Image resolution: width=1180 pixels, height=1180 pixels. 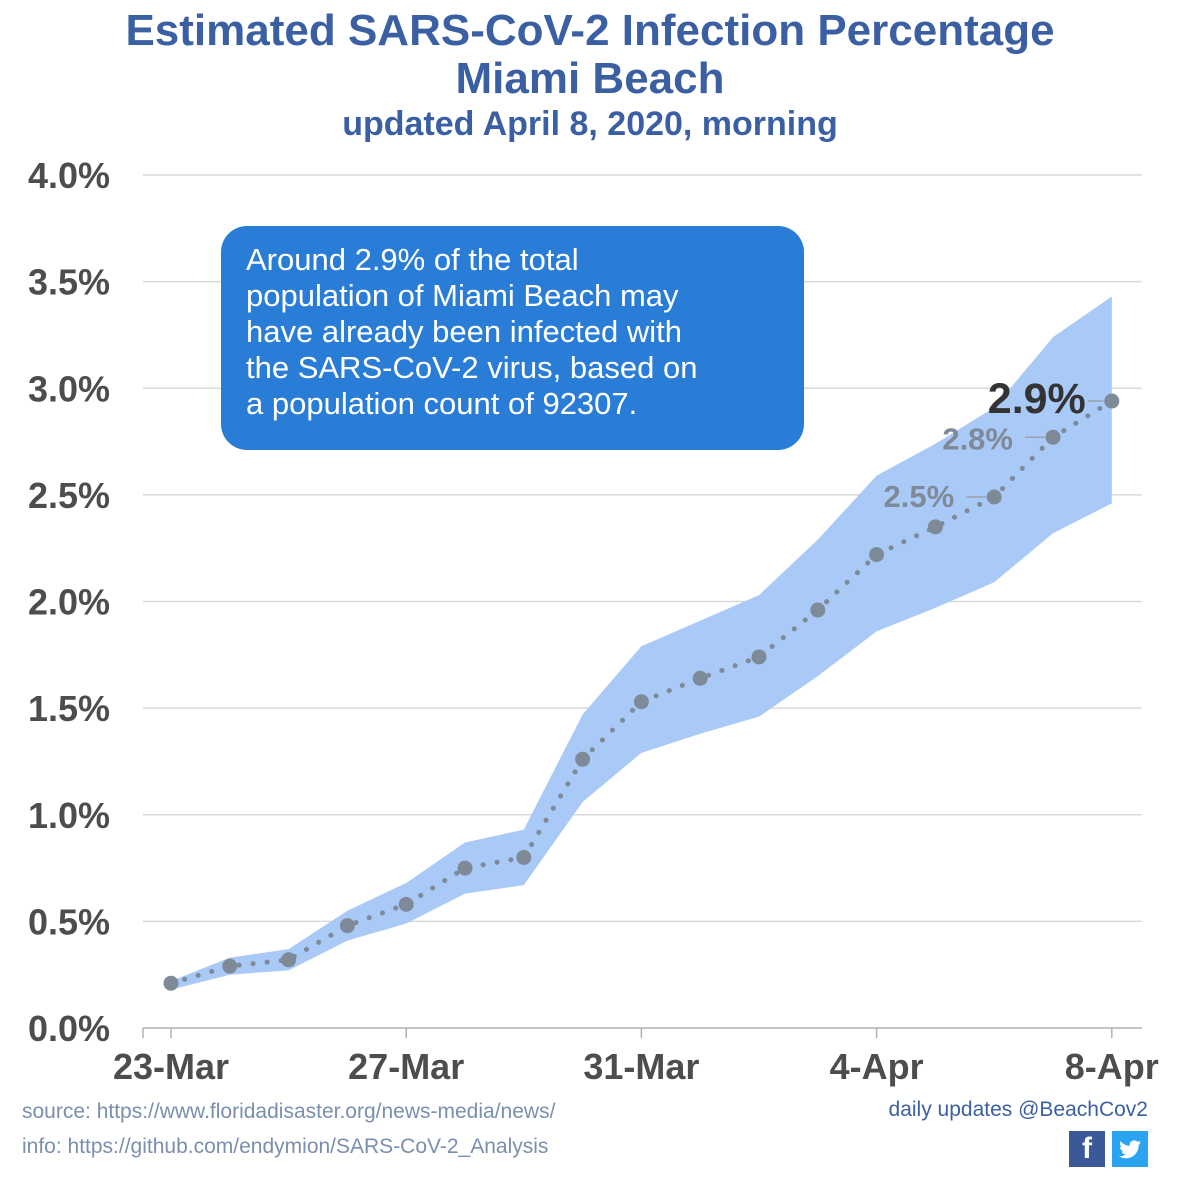 What do you see at coordinates (69, 921) in the screenshot?
I see `y-tick-label: 0.5%` at bounding box center [69, 921].